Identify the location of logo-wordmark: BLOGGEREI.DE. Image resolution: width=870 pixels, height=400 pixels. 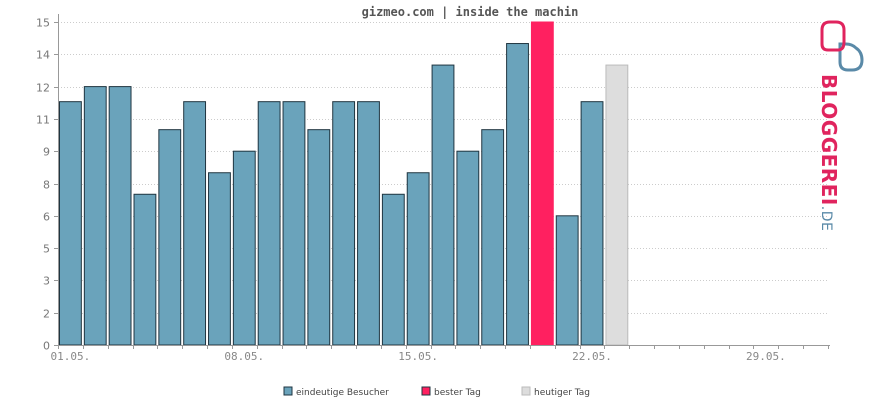
(829, 152).